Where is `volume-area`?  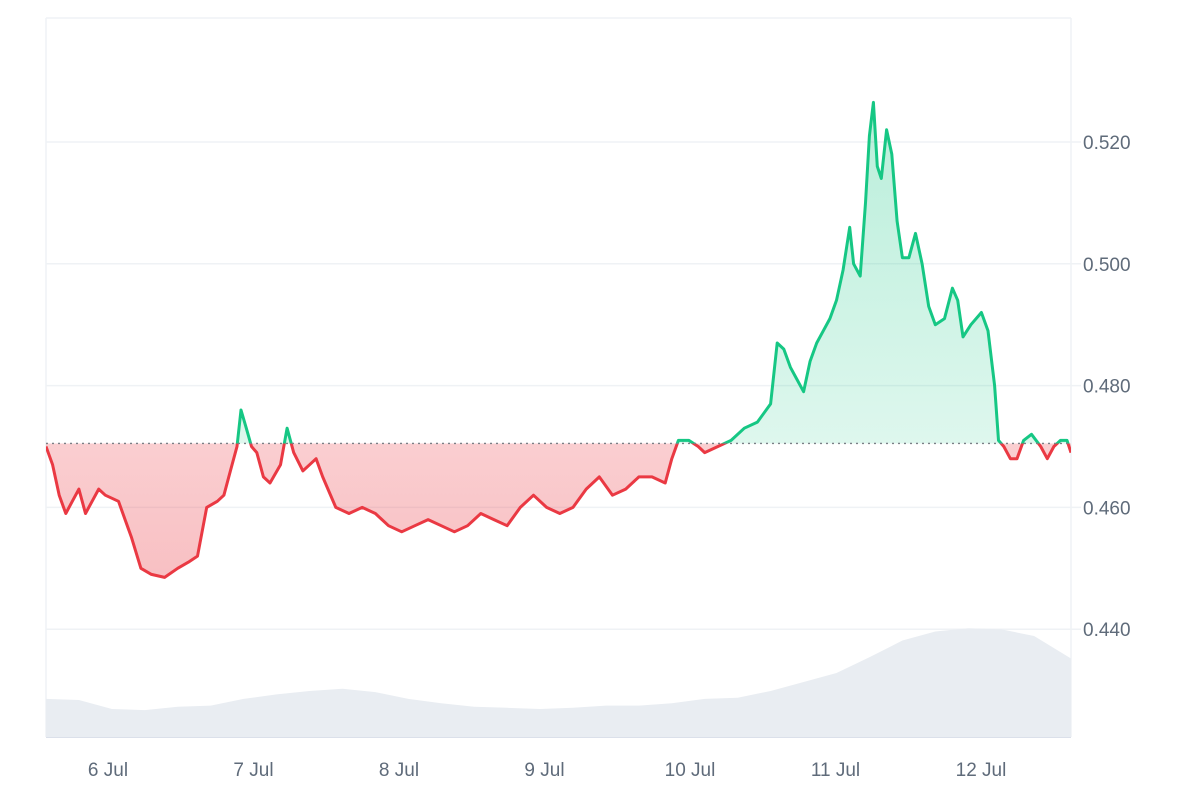
volume-area is located at coordinates (558, 682).